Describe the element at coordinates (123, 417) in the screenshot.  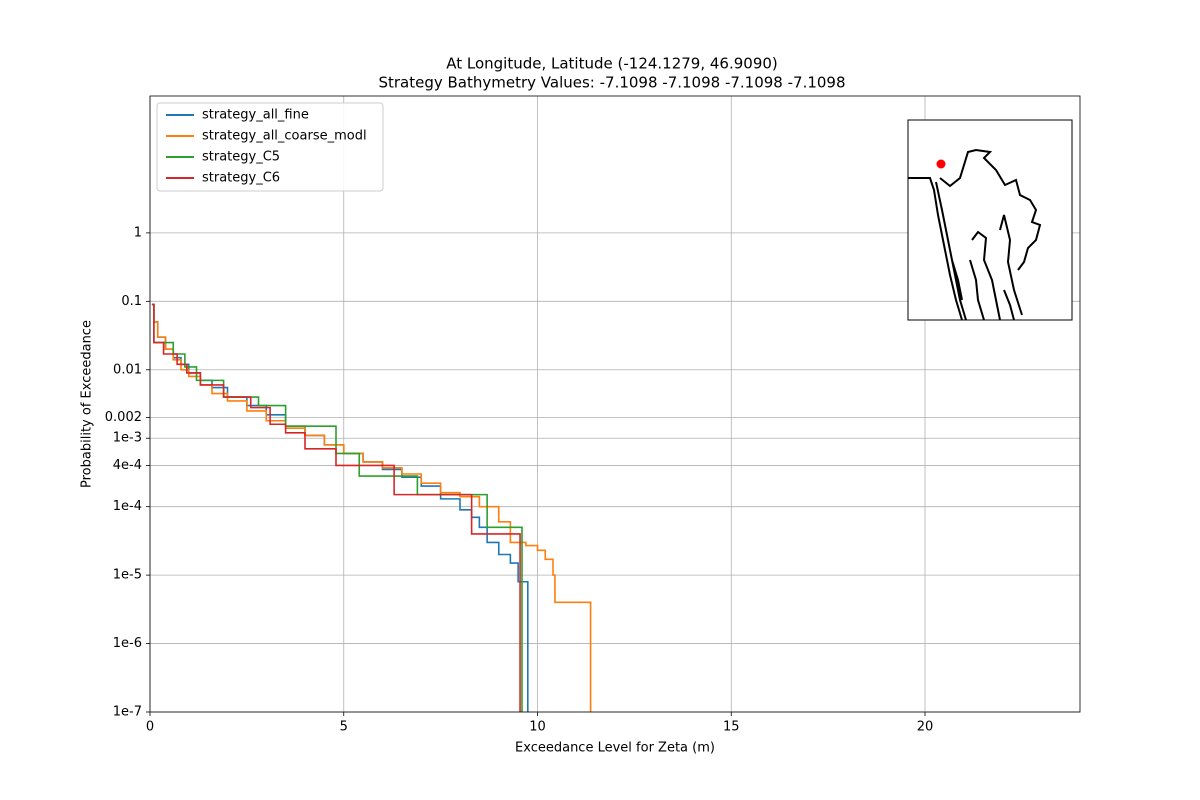
I see `y-tick-label: 0.002` at that location.